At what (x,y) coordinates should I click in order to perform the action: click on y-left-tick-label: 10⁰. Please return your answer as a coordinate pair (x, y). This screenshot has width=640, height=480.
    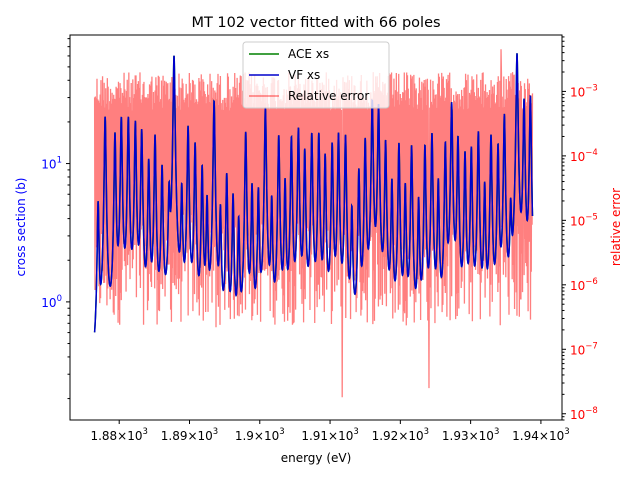
    Looking at the image, I should click on (51, 302).